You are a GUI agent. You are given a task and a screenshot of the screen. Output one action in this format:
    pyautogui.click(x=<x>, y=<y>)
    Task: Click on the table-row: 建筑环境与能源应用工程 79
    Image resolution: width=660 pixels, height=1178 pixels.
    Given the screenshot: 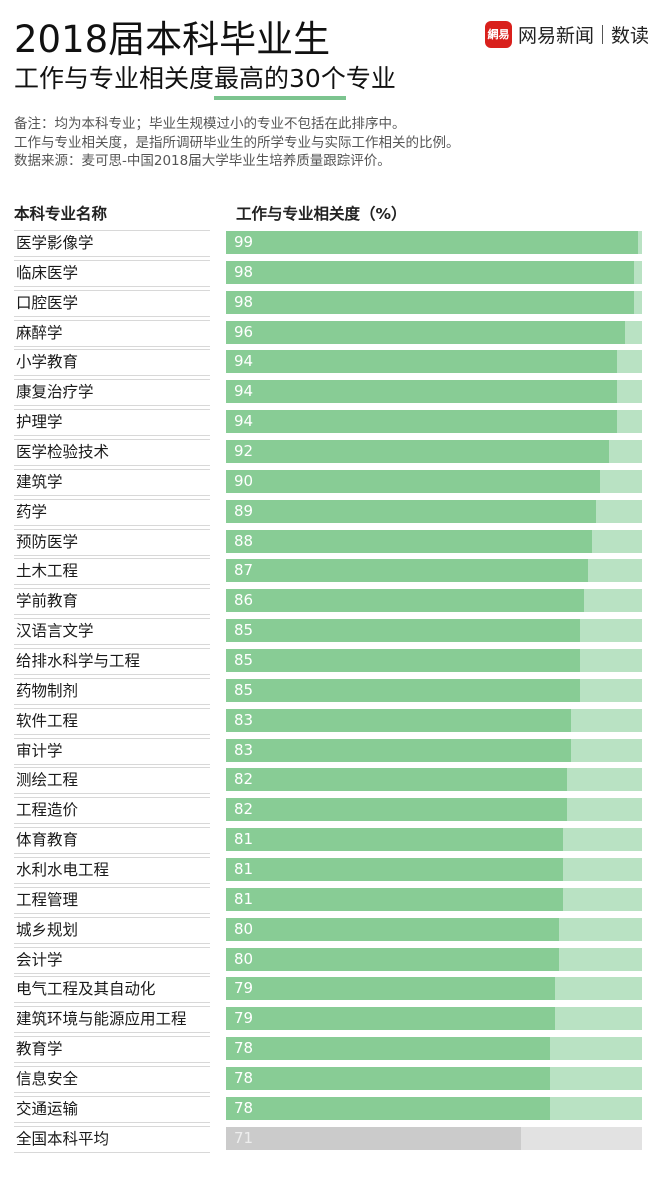 What is the action you would take?
    pyautogui.click(x=330, y=1021)
    